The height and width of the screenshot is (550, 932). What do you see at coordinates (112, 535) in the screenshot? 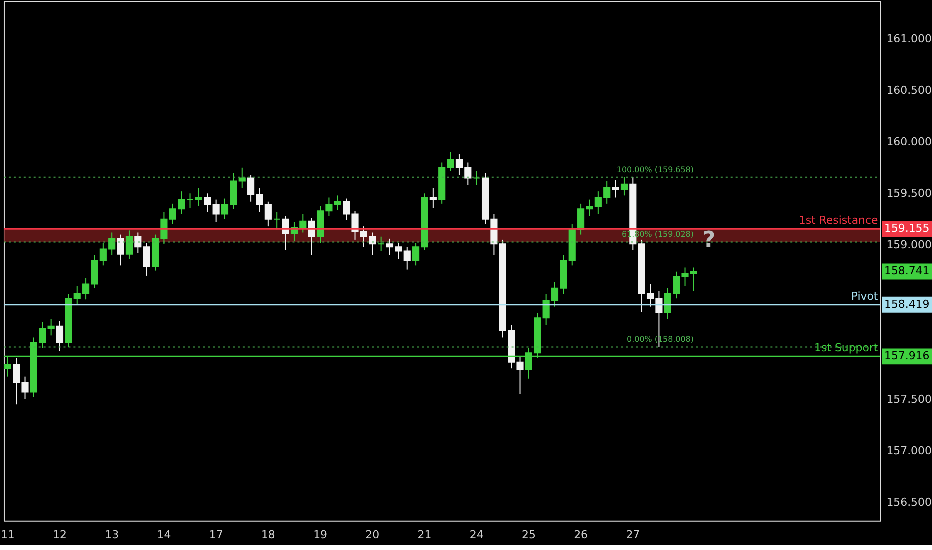
I see `x-tick-label: 13` at bounding box center [112, 535].